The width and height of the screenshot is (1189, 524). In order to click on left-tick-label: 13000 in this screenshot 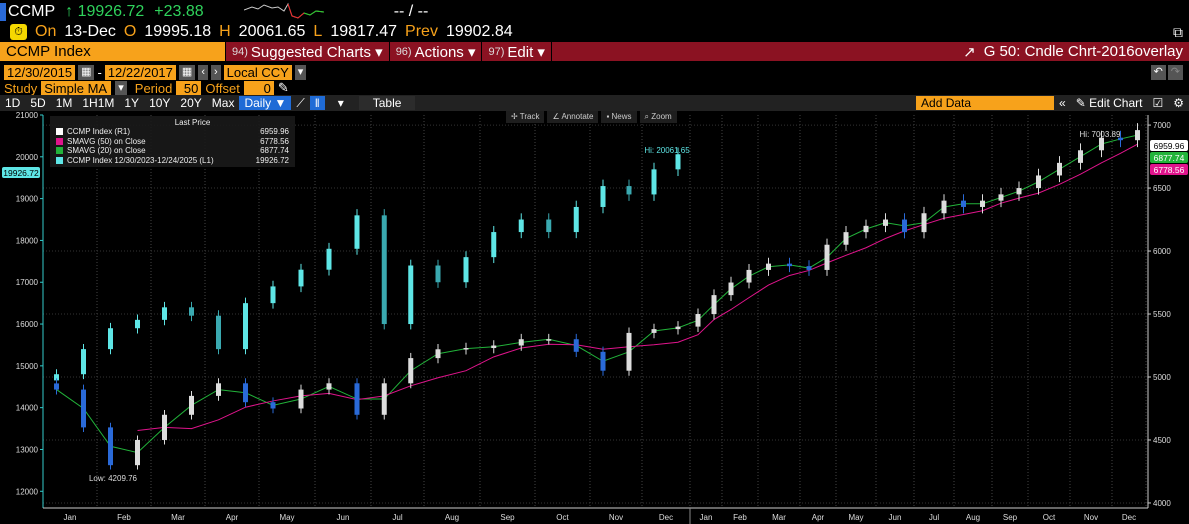, I will do `click(27, 449)`.